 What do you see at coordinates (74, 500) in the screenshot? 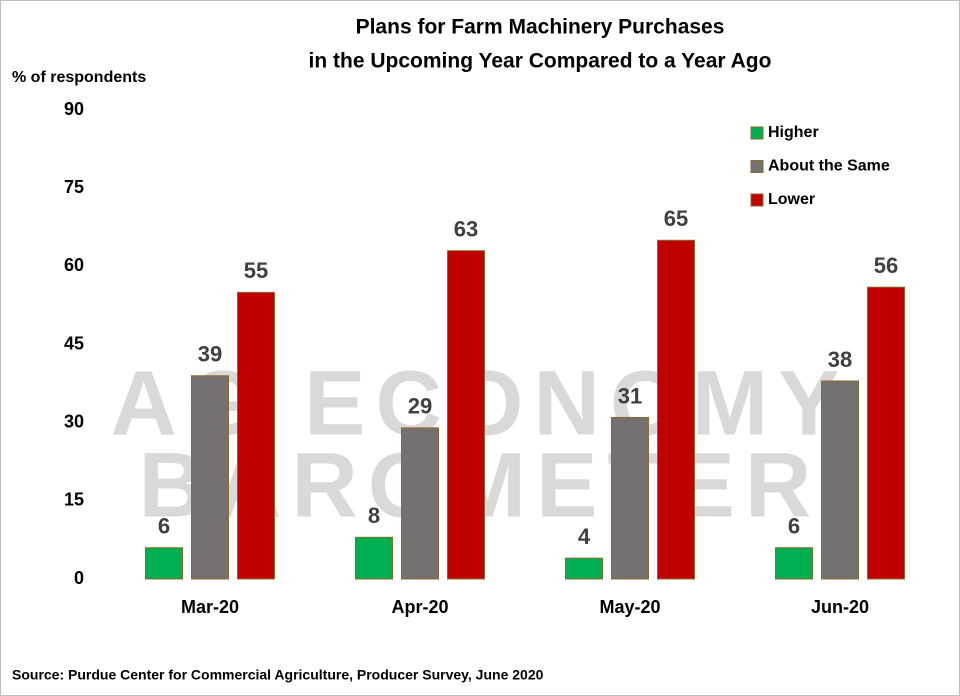
I see `y-tick-label: 15` at bounding box center [74, 500].